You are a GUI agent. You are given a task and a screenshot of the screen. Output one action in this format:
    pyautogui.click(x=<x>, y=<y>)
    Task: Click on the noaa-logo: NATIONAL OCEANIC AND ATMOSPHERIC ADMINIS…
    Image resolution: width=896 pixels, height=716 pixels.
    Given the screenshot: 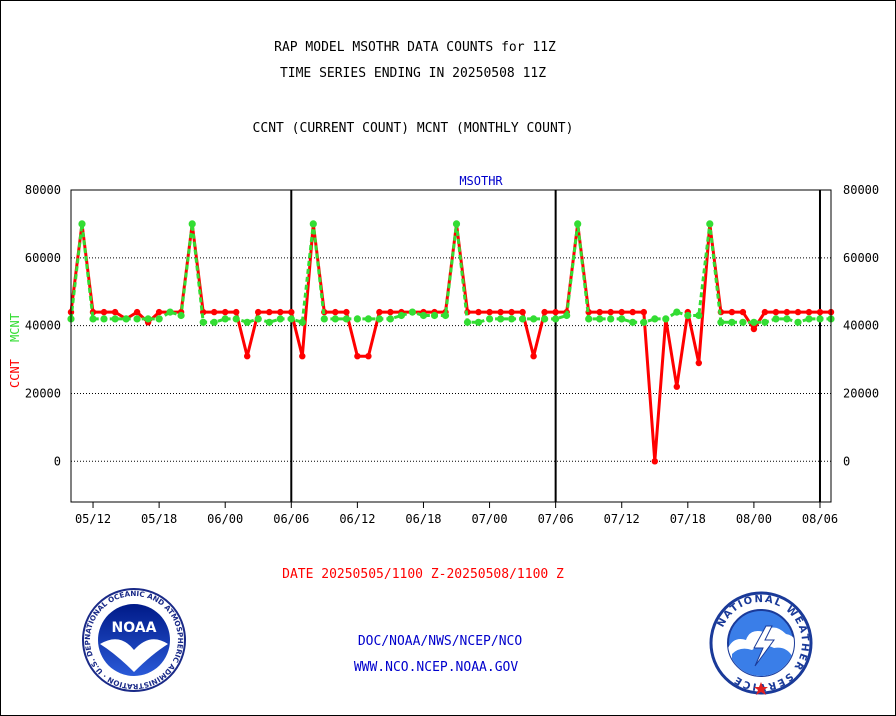 What is the action you would take?
    pyautogui.click(x=134, y=640)
    